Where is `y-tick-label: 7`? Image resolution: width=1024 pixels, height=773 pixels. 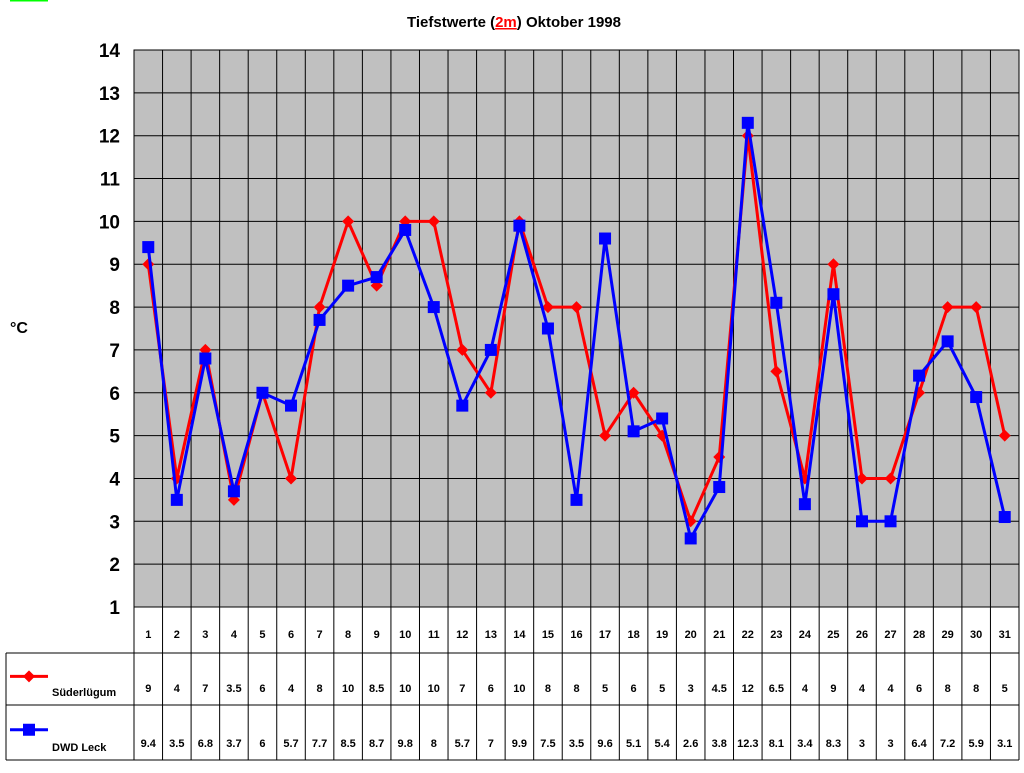
y-tick-label: 7 is located at coordinates (114, 351).